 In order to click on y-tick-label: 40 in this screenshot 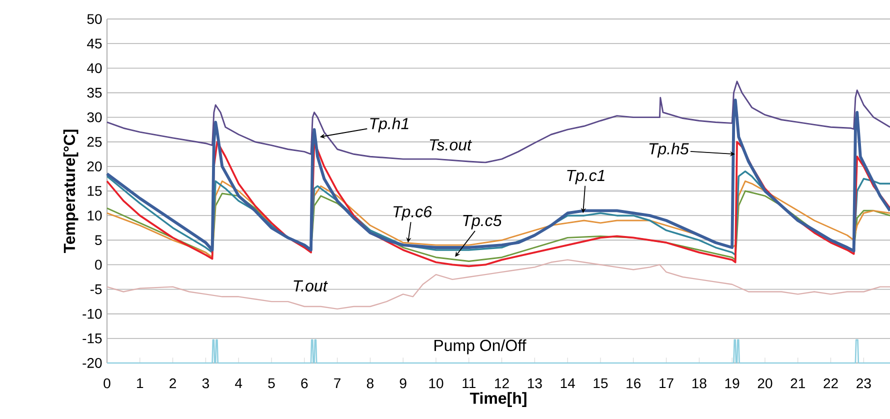, I will do `click(94, 68)`.